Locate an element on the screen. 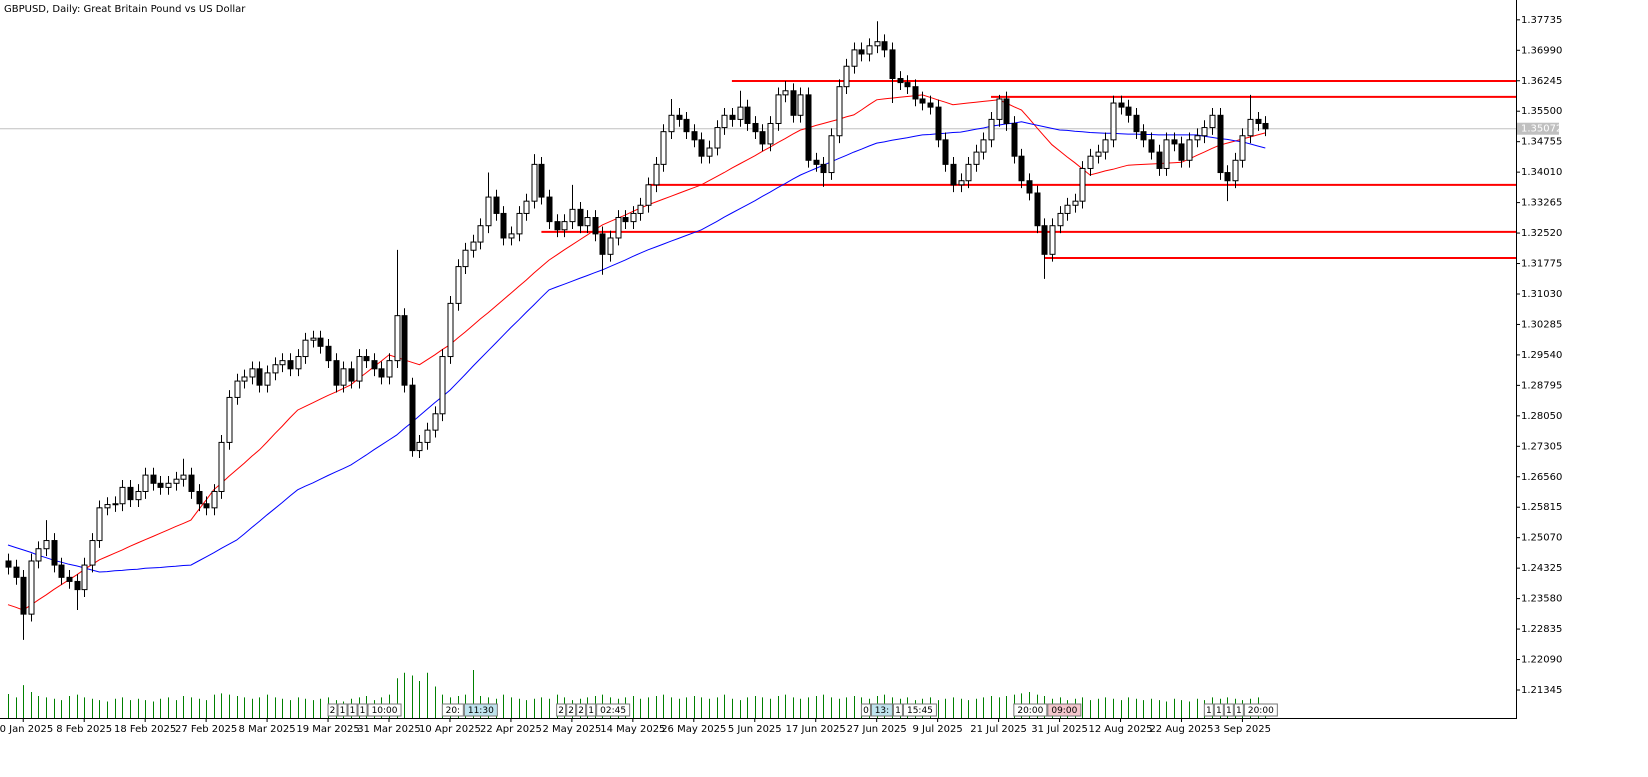 The width and height of the screenshot is (1648, 777). x-tick-label: 2 May 2025 is located at coordinates (571, 729).